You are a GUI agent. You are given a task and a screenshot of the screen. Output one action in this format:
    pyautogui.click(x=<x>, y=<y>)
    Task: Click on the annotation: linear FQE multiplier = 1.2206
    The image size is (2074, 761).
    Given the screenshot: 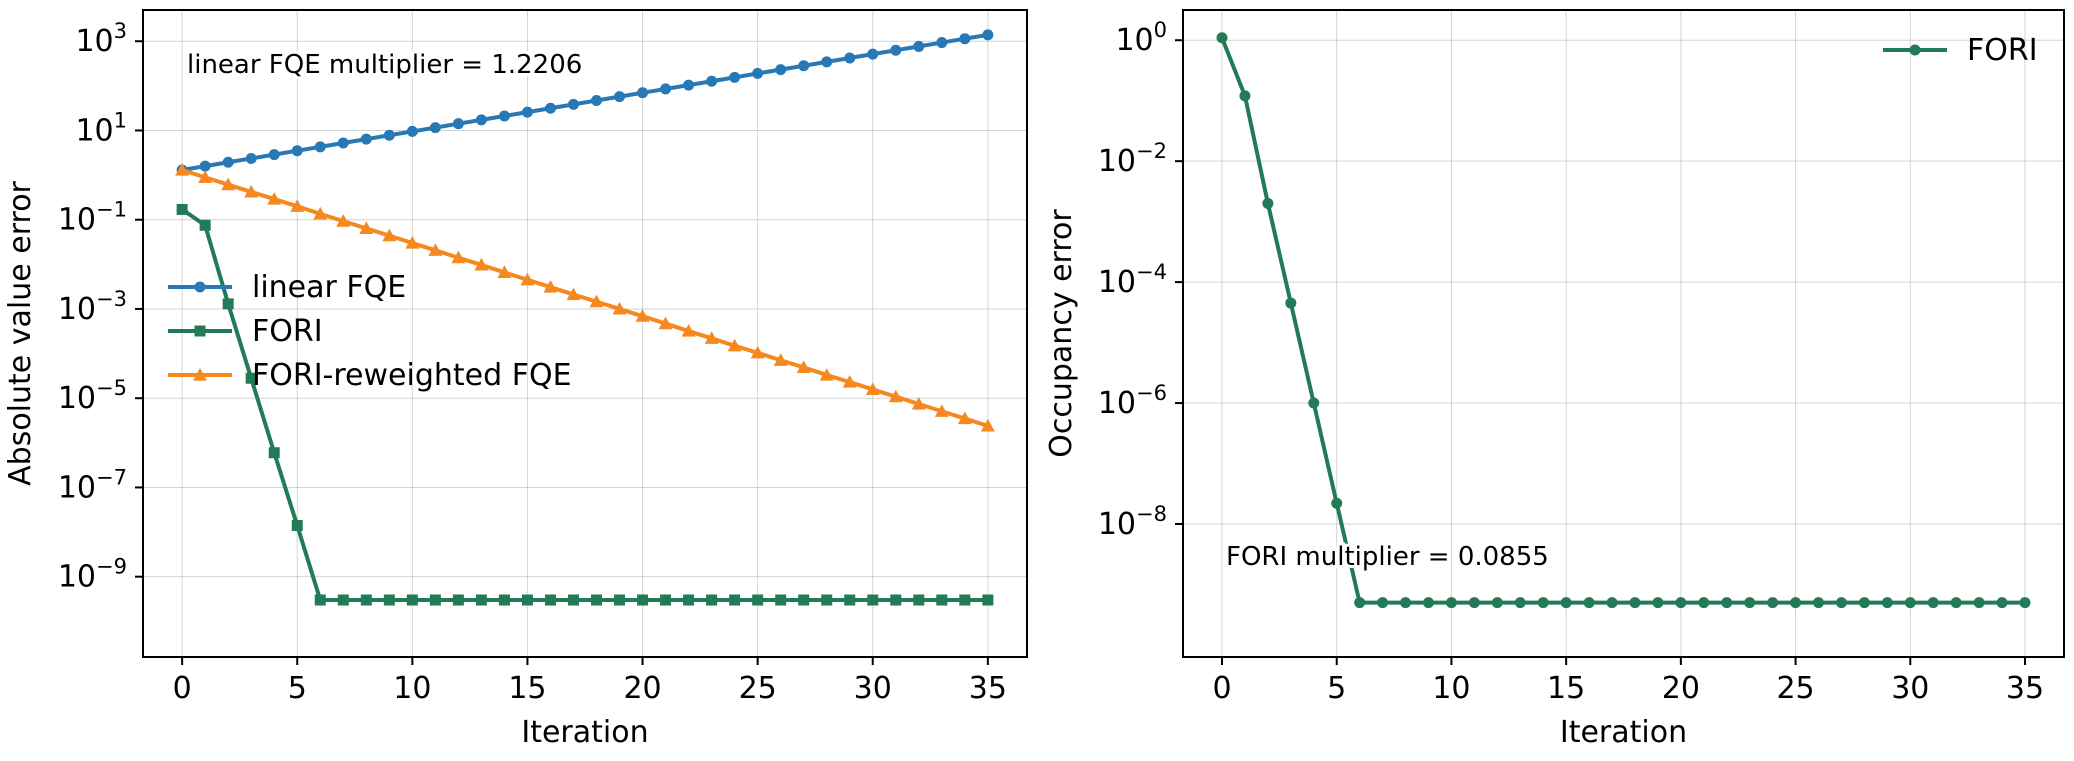 What is the action you would take?
    pyautogui.click(x=384, y=65)
    